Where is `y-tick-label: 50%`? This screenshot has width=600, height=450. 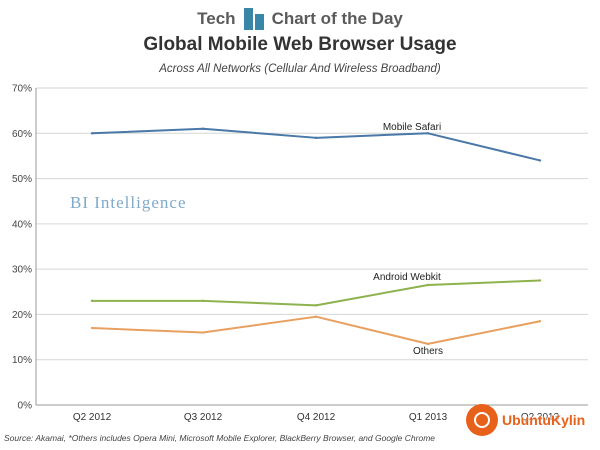 y-tick-label: 50% is located at coordinates (22, 179).